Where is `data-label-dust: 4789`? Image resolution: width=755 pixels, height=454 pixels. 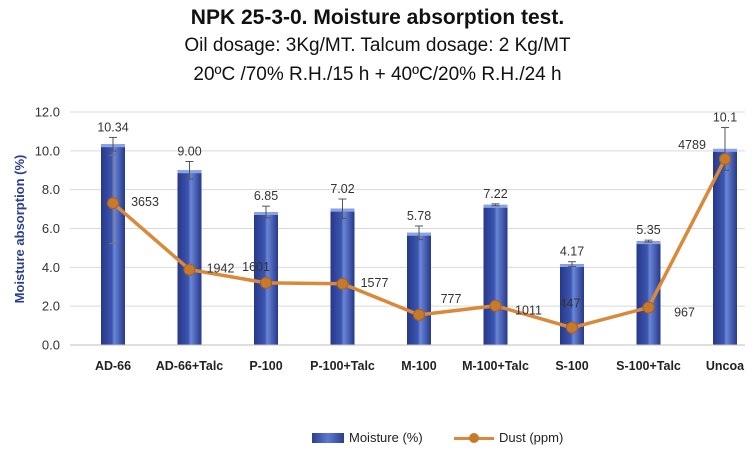 data-label-dust: 4789 is located at coordinates (692, 145).